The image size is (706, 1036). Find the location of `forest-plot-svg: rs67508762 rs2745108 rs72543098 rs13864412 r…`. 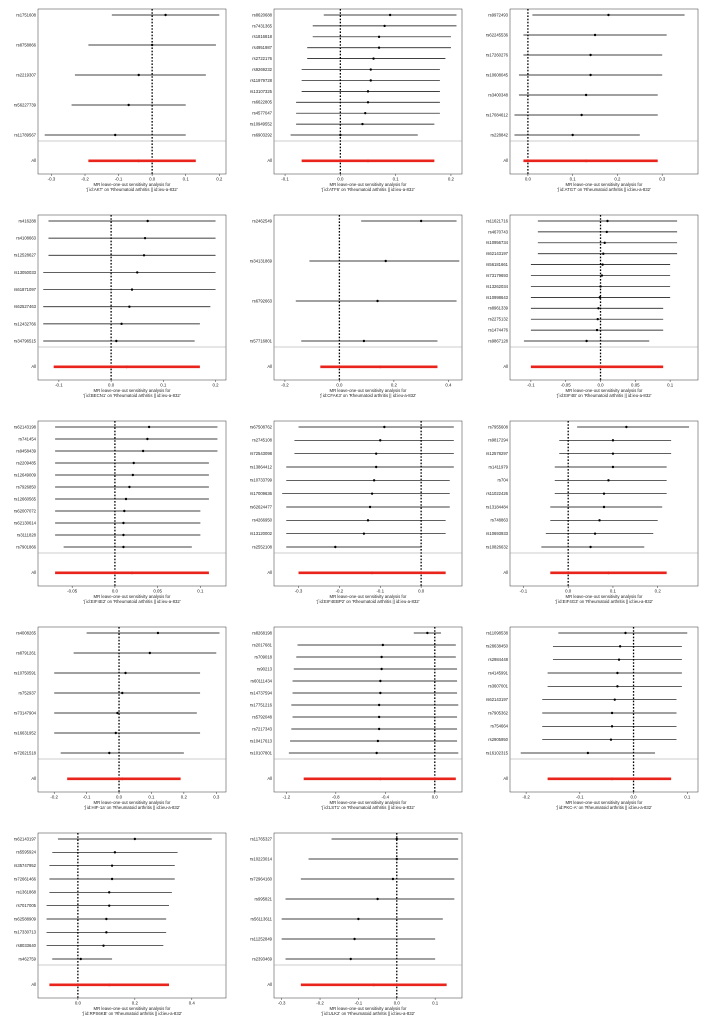

forest-plot-svg: rs67508762 rs2745108 rs72543098 rs13864412 r… is located at coordinates (356, 507).